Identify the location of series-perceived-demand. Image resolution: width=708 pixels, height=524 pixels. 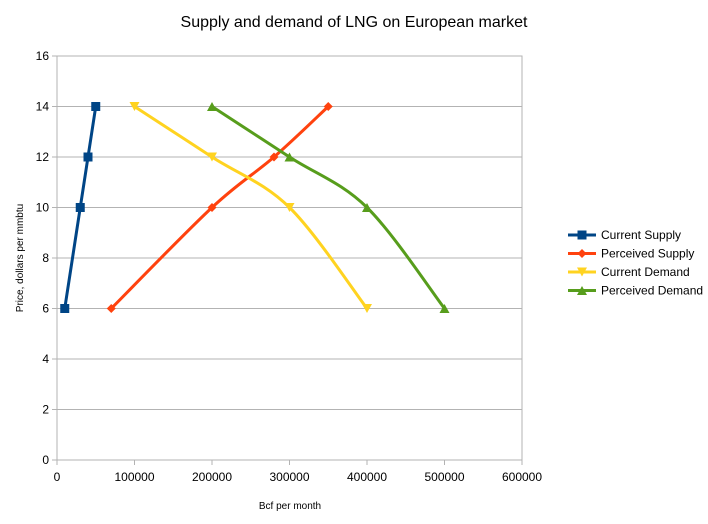
(328, 207).